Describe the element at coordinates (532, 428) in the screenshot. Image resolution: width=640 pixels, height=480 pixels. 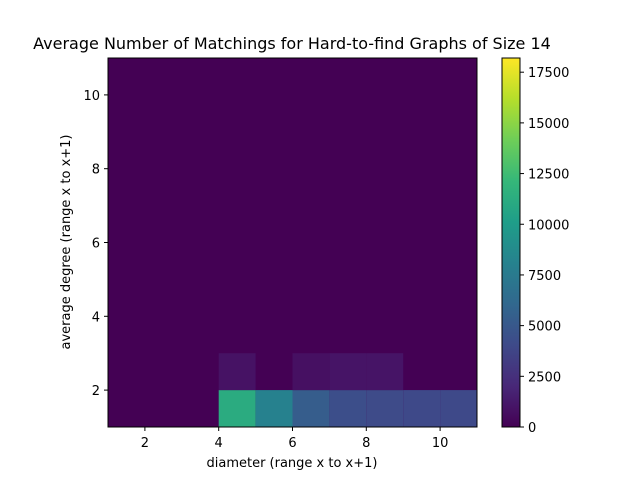
I see `colorbar-tick-label: 0` at that location.